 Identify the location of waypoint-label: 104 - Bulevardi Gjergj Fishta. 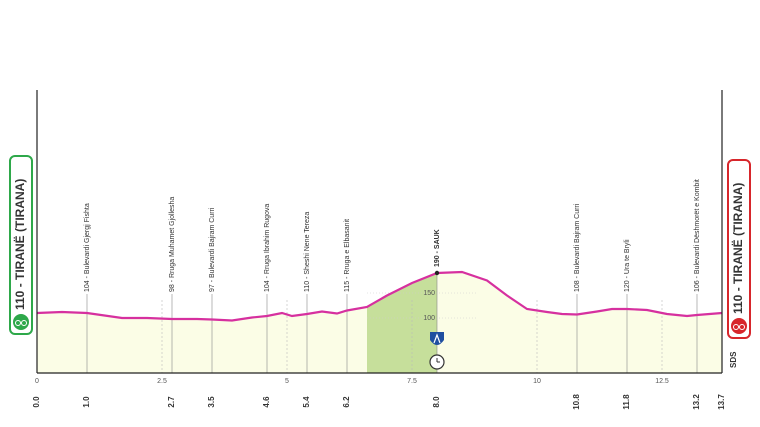
(87, 247).